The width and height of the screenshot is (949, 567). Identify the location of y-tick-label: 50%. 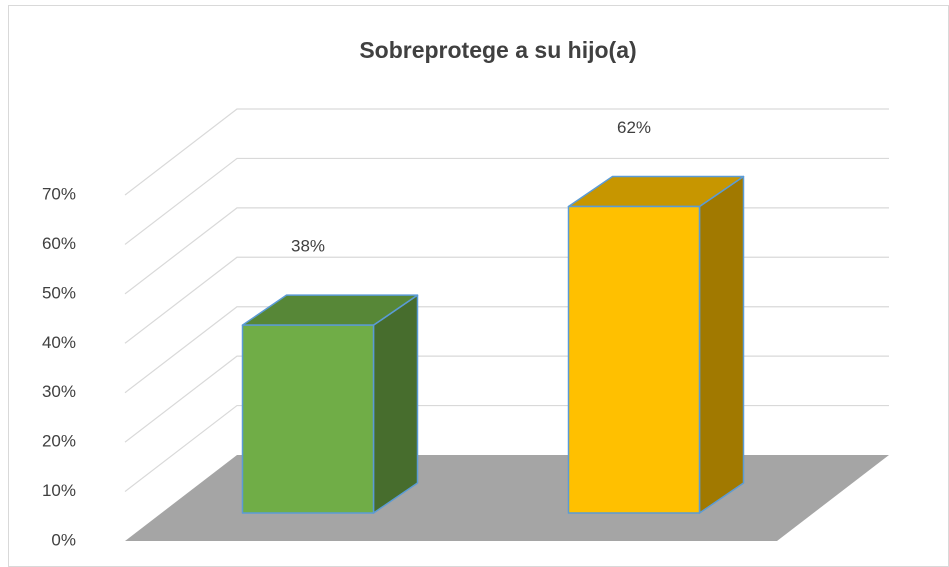
(59, 292).